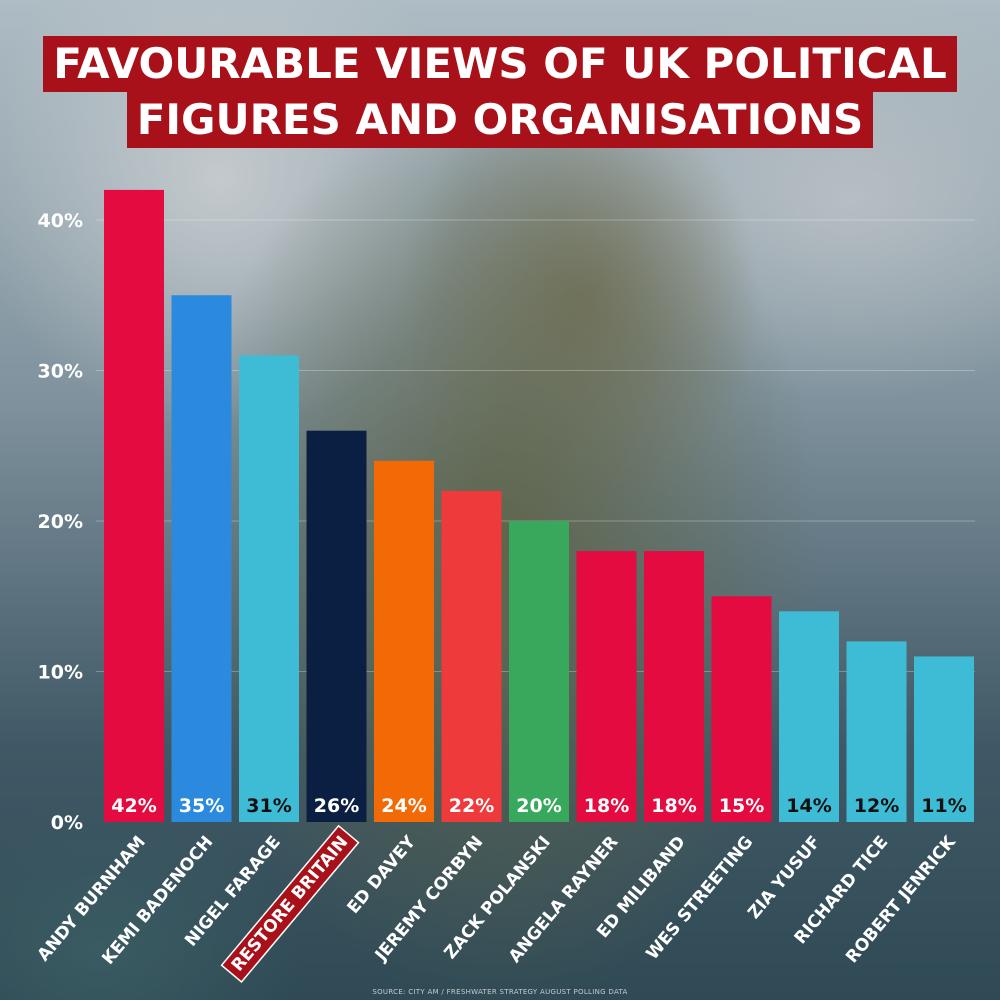 Image resolution: width=1000 pixels, height=1000 pixels. I want to click on y-tick-label: 20%, so click(60, 522).